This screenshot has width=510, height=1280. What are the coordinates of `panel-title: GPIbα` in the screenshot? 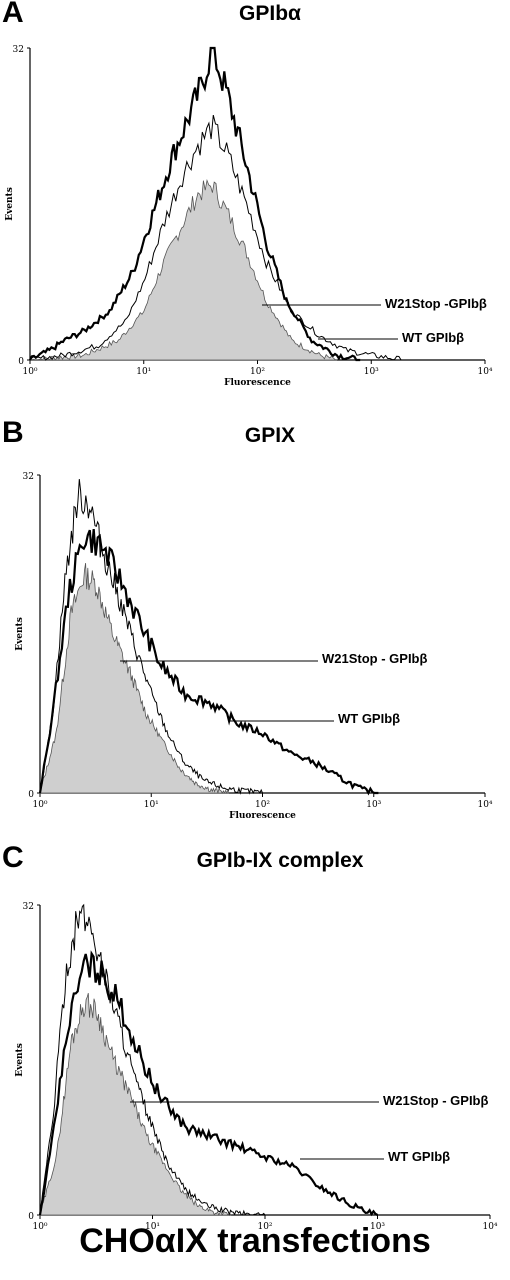 It's located at (270, 13).